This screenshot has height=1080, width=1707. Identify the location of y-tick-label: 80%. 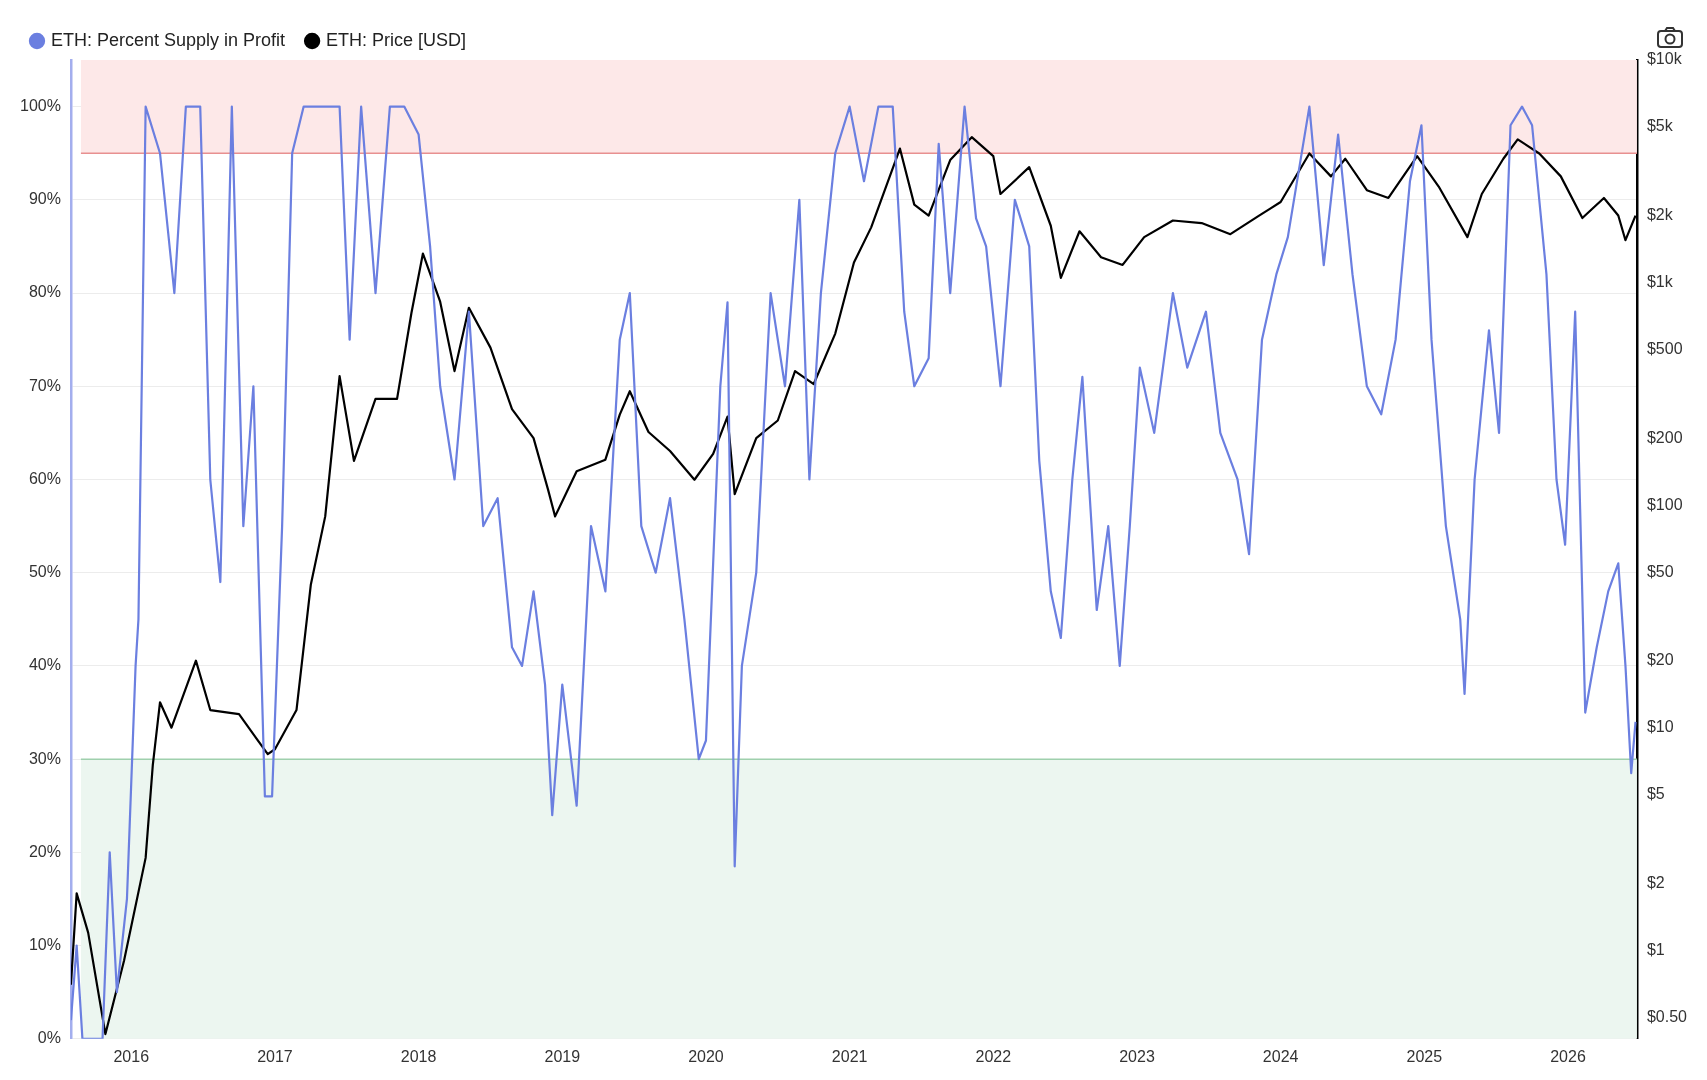
(44, 292).